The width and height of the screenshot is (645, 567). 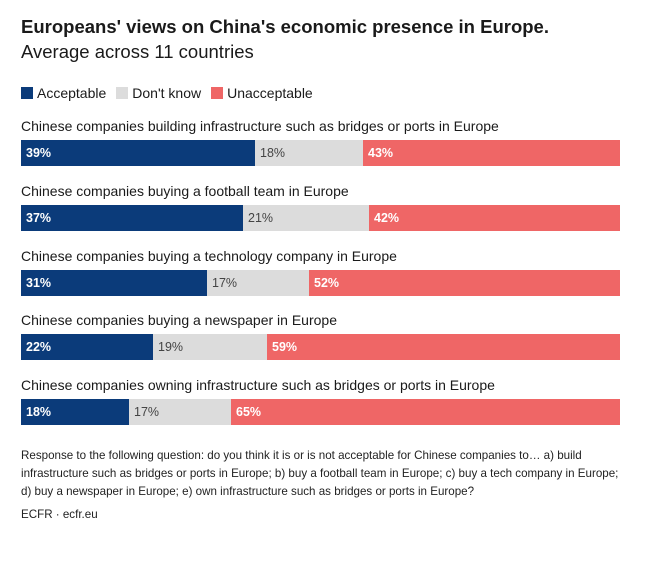 I want to click on bar-acceptable: 18%, so click(x=75, y=412).